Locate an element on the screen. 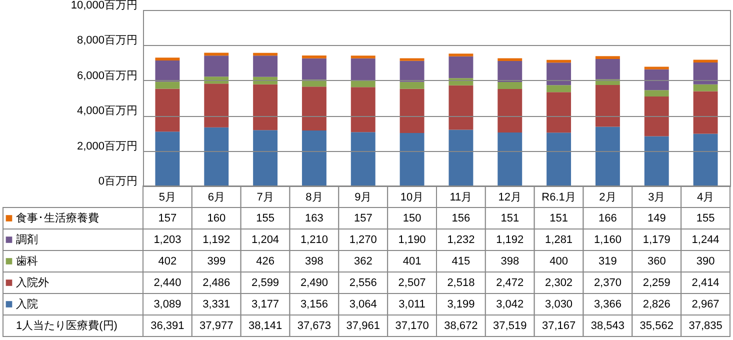  text: 37,977 is located at coordinates (217, 326).